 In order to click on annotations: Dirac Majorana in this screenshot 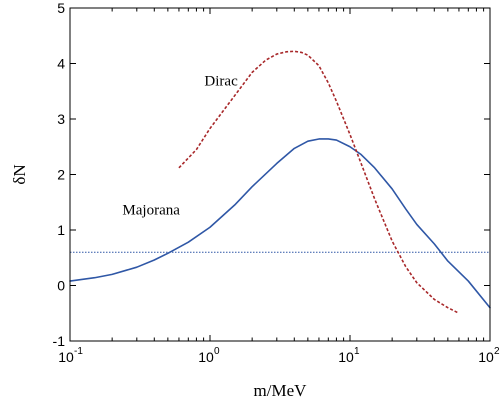, I will do `click(180, 146)`.